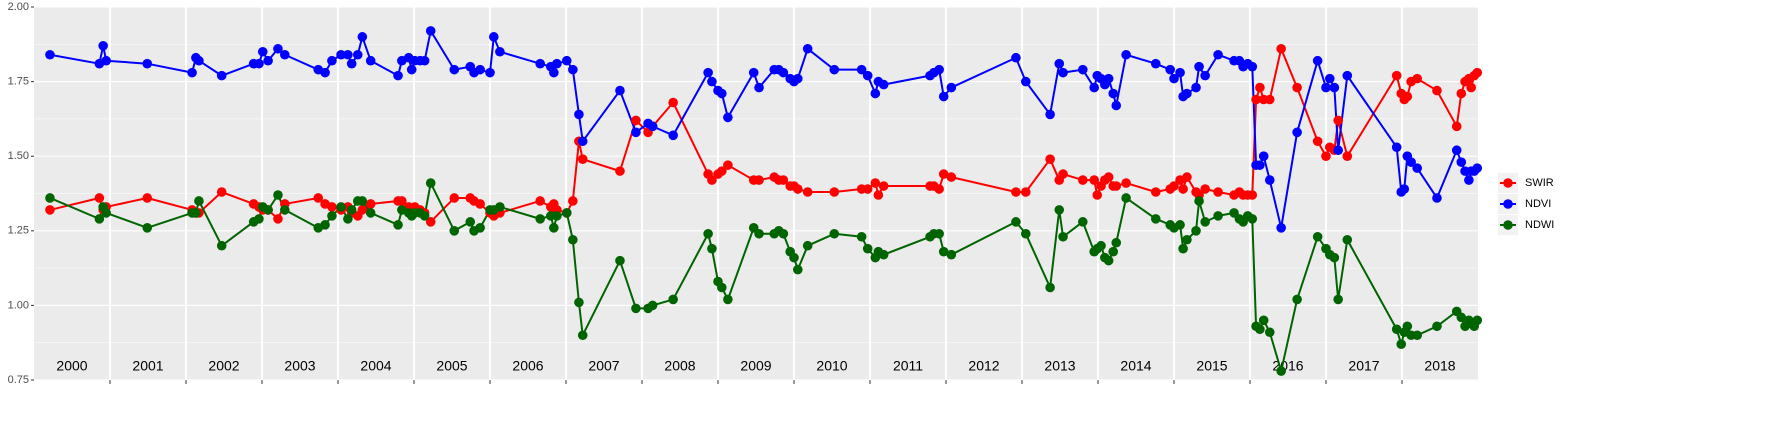  What do you see at coordinates (1508, 204) in the screenshot?
I see `legend-point` at bounding box center [1508, 204].